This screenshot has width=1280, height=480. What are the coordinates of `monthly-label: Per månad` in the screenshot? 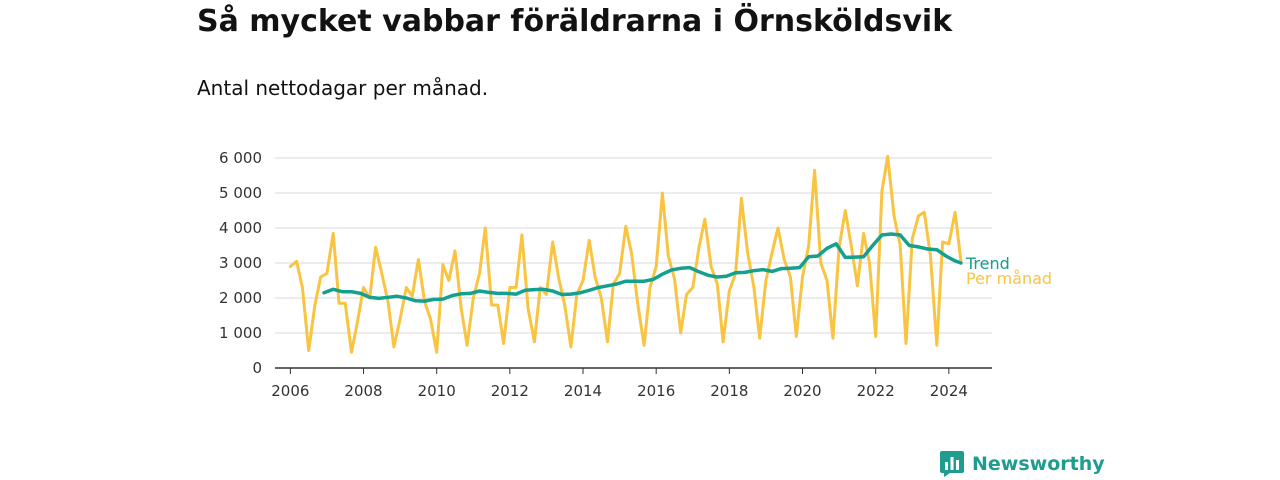 It's located at (1009, 278).